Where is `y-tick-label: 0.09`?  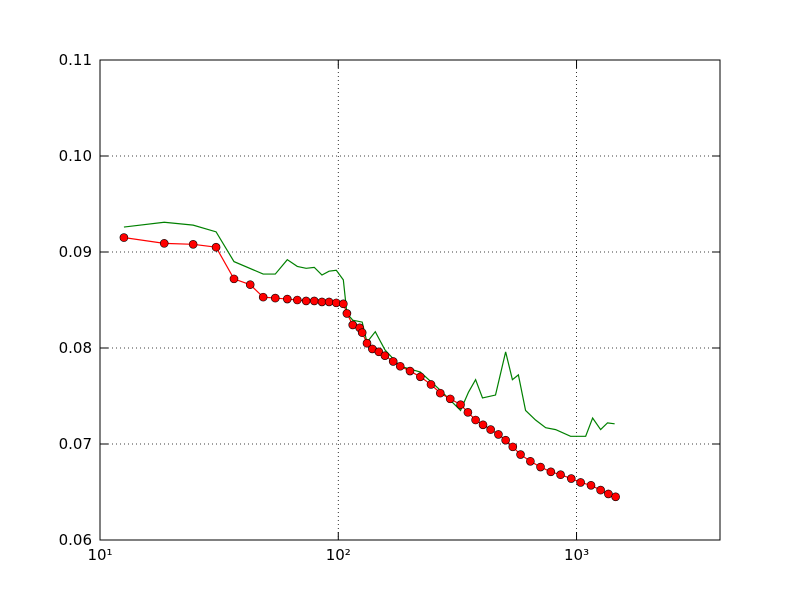 y-tick-label: 0.09 is located at coordinates (75, 252).